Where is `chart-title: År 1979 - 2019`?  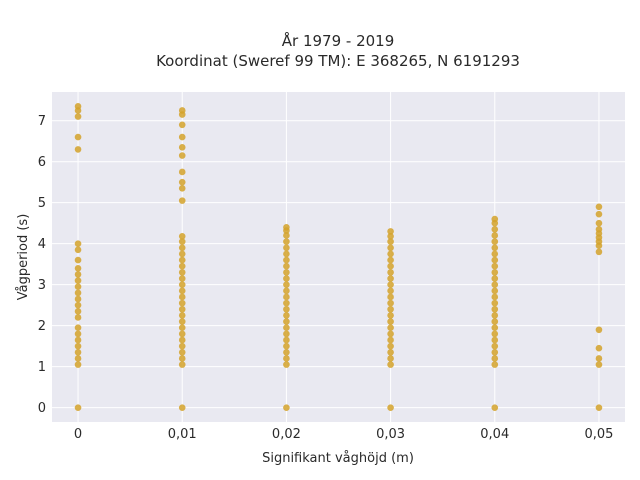
chart-title: År 1979 - 2019 is located at coordinates (338, 40).